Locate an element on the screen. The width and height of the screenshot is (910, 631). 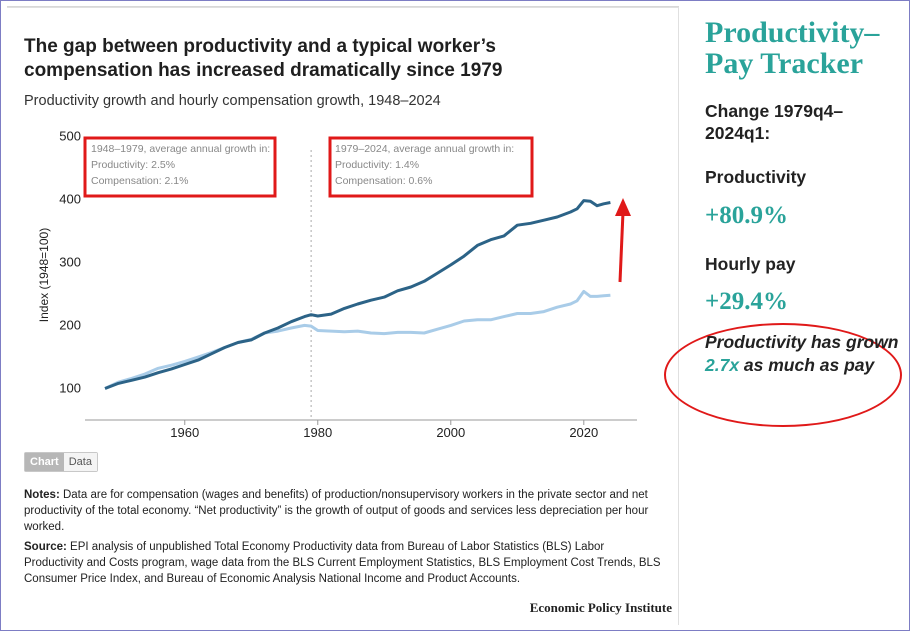
y-tick-label-200: 200 is located at coordinates (70, 324).